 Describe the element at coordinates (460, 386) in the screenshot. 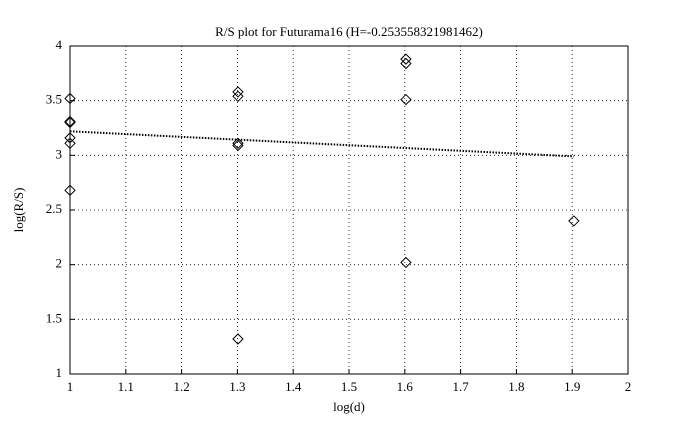

I see `x-tick-label: 1.7` at that location.